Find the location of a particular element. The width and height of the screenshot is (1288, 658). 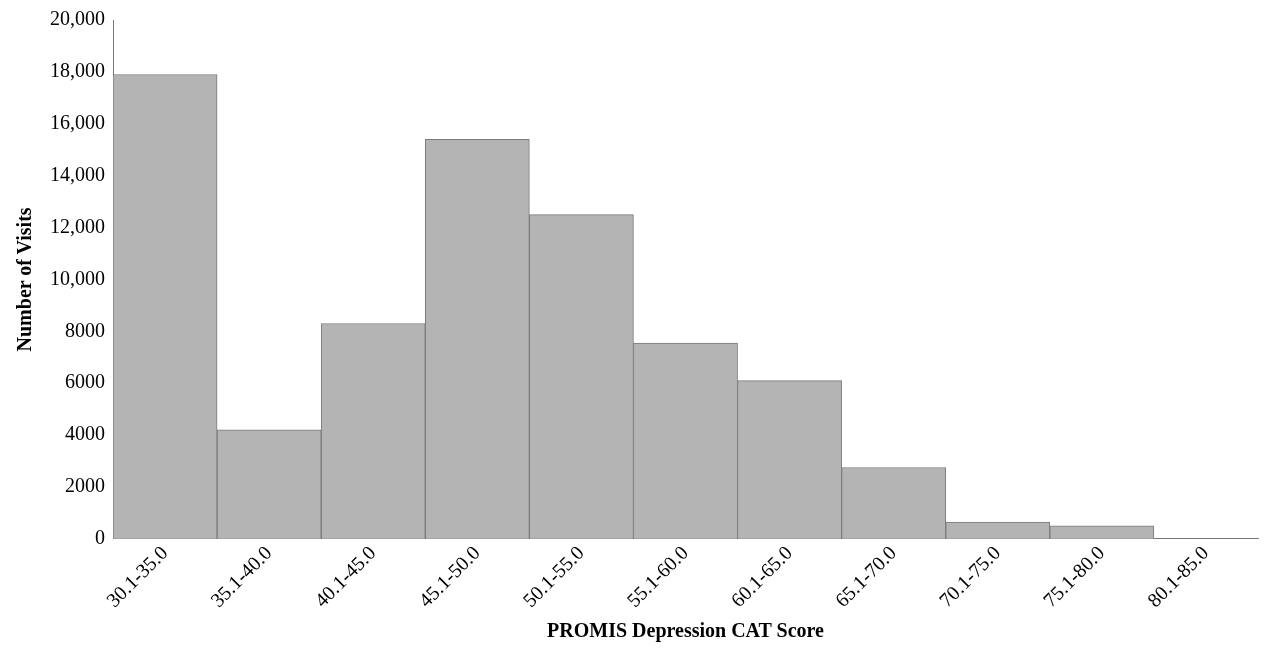

y-tick-label: 20,000 is located at coordinates (77, 18).